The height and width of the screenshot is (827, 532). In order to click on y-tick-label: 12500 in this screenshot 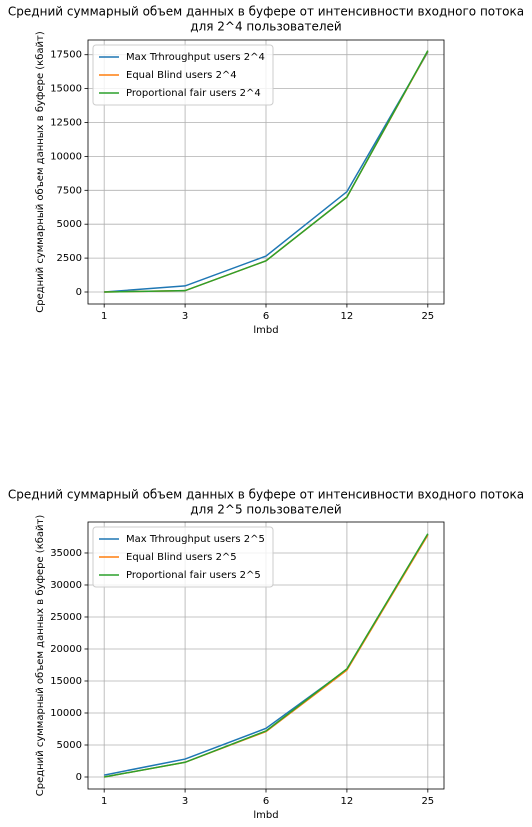, I will do `click(66, 123)`.